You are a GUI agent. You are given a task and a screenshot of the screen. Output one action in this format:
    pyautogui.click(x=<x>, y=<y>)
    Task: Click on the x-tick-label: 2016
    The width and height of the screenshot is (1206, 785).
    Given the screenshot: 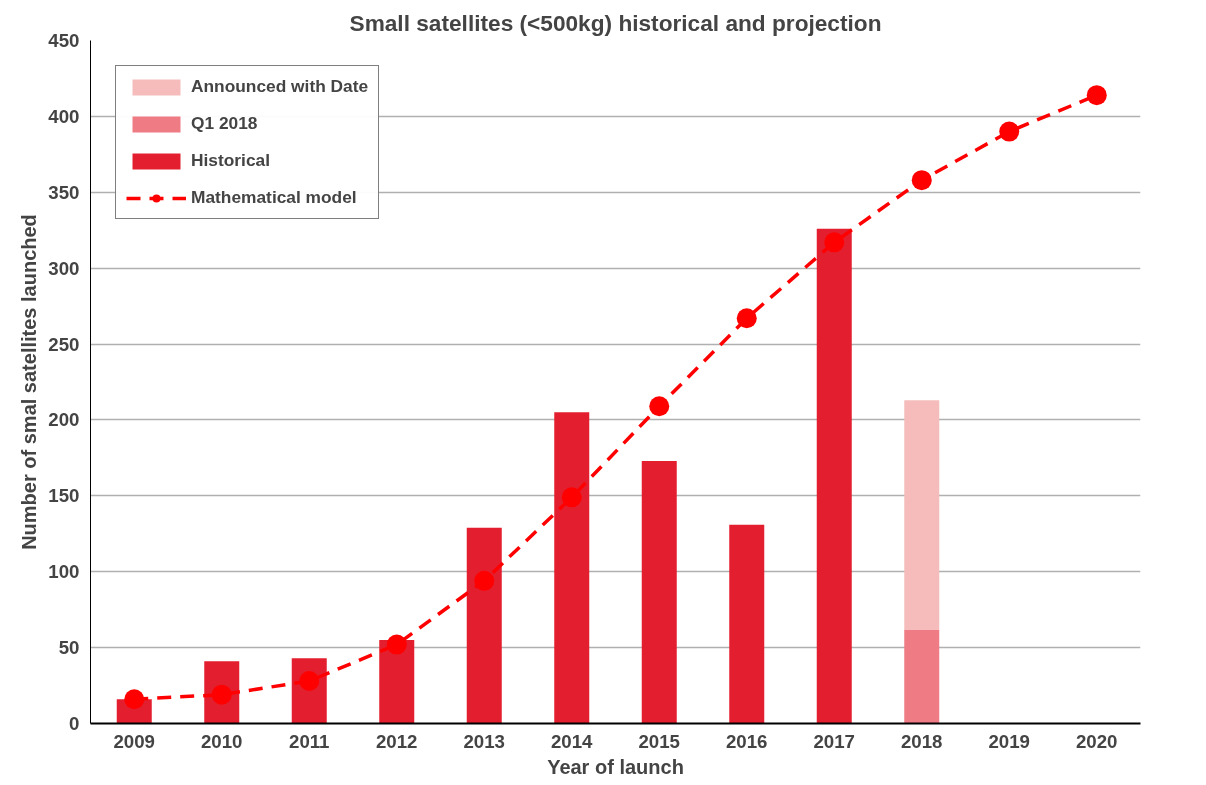 What is the action you would take?
    pyautogui.click(x=747, y=741)
    